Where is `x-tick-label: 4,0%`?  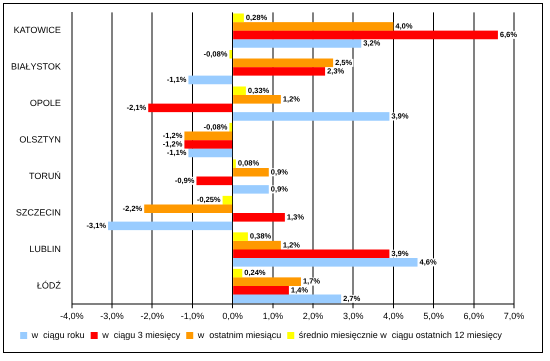
x-tick-label: 4,0% is located at coordinates (393, 316).